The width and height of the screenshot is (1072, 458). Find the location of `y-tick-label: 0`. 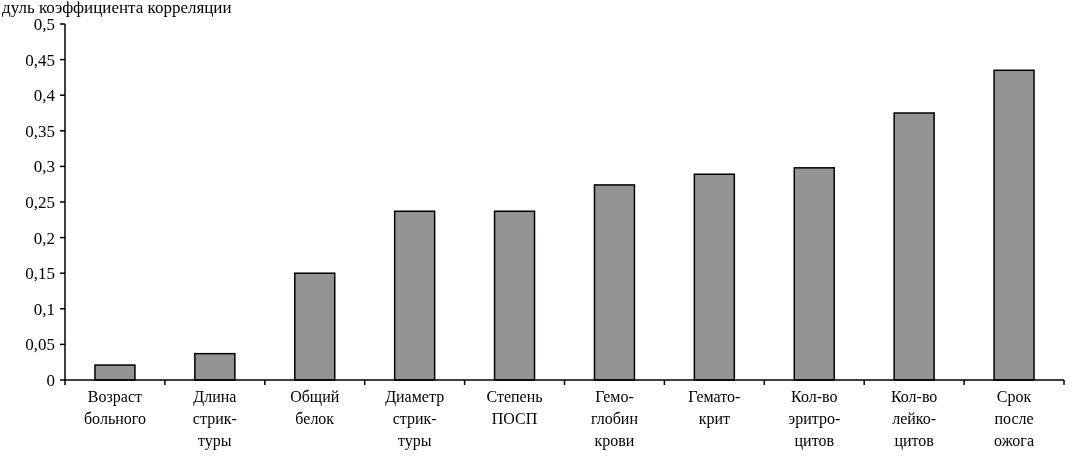

y-tick-label: 0 is located at coordinates (50, 380).